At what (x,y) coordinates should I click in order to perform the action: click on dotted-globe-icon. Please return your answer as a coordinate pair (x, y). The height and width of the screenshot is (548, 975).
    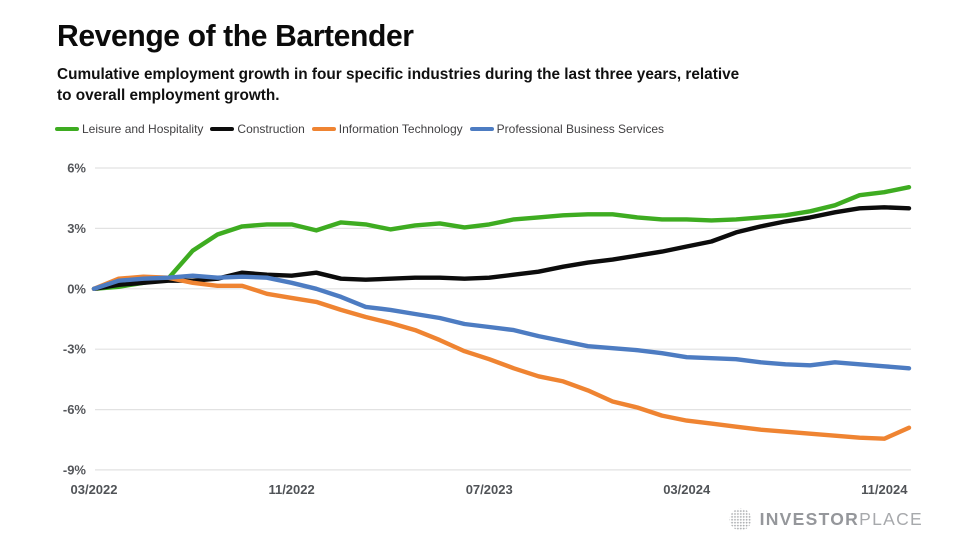
    Looking at the image, I should click on (740, 519).